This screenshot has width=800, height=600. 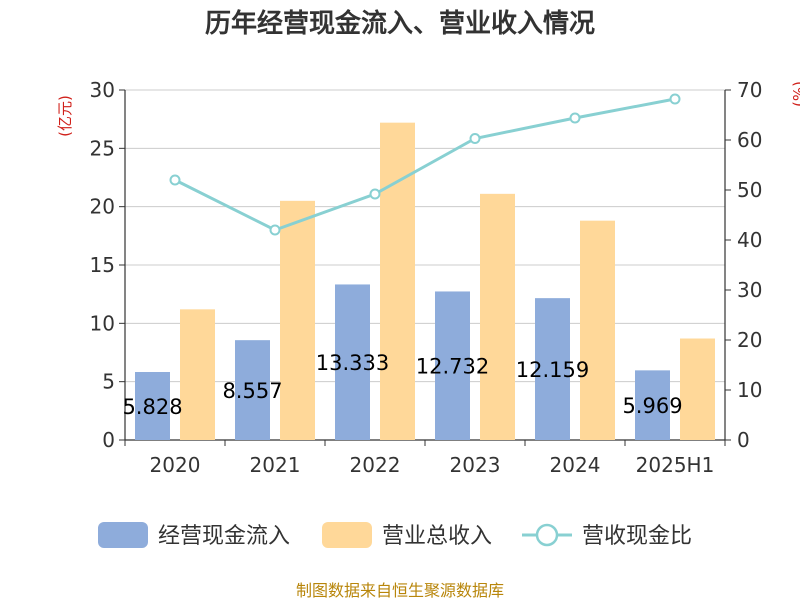 What do you see at coordinates (102, 148) in the screenshot?
I see `y-left-tick-label: 25` at bounding box center [102, 148].